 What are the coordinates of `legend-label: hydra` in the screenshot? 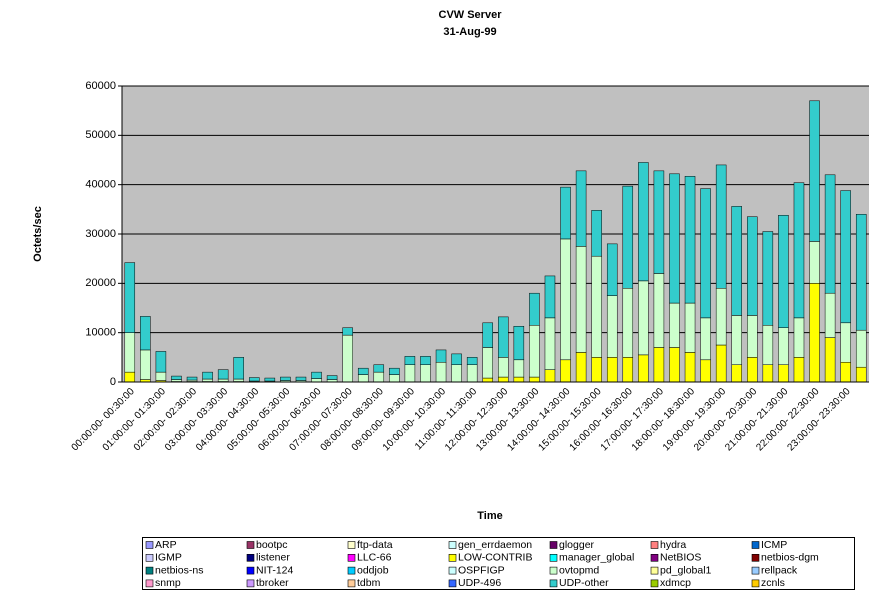 It's located at (673, 545).